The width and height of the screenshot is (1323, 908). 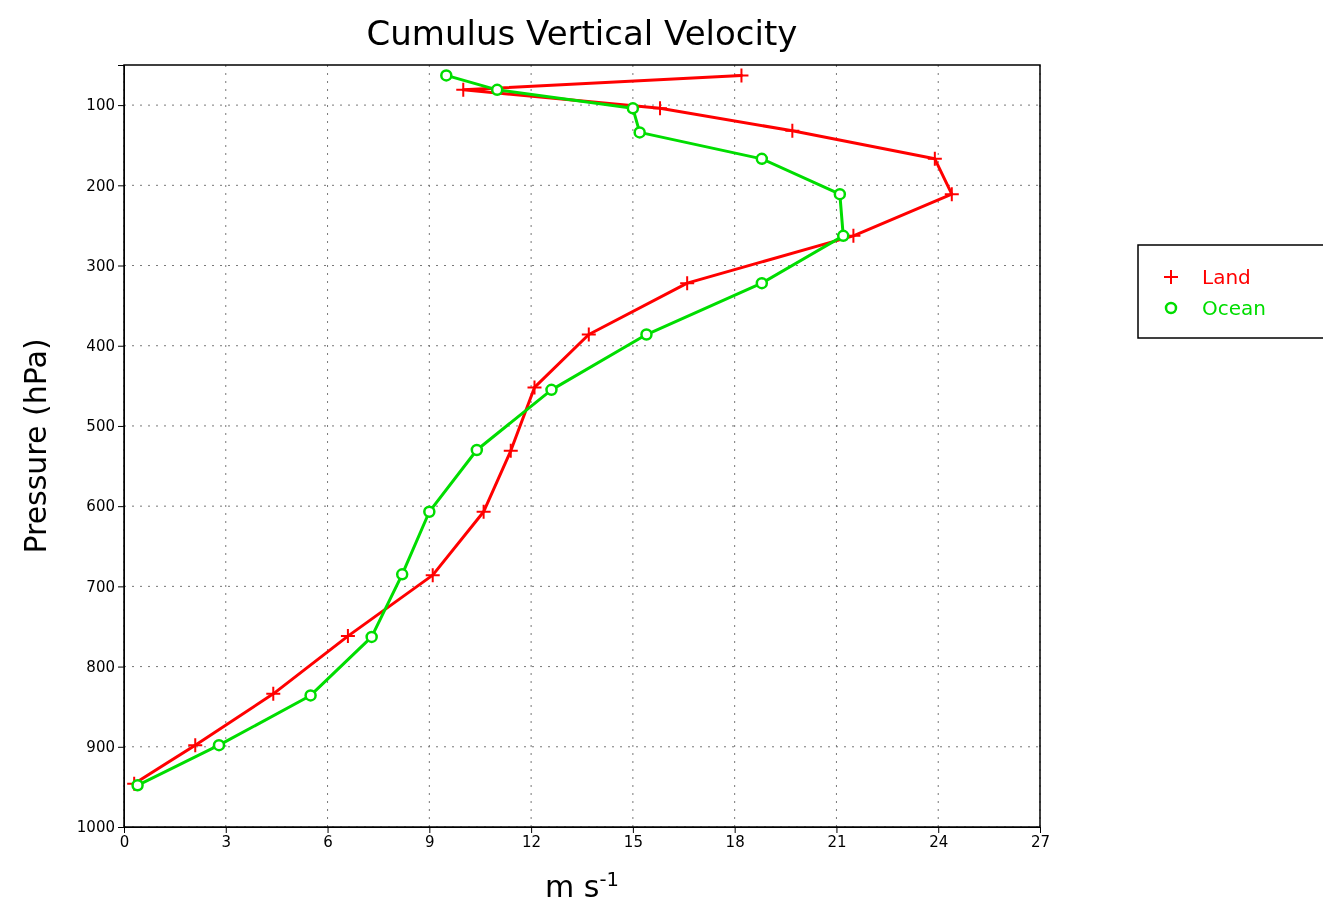 I want to click on x-axis-title: m s$^{-1}$, so click(x=582, y=885).